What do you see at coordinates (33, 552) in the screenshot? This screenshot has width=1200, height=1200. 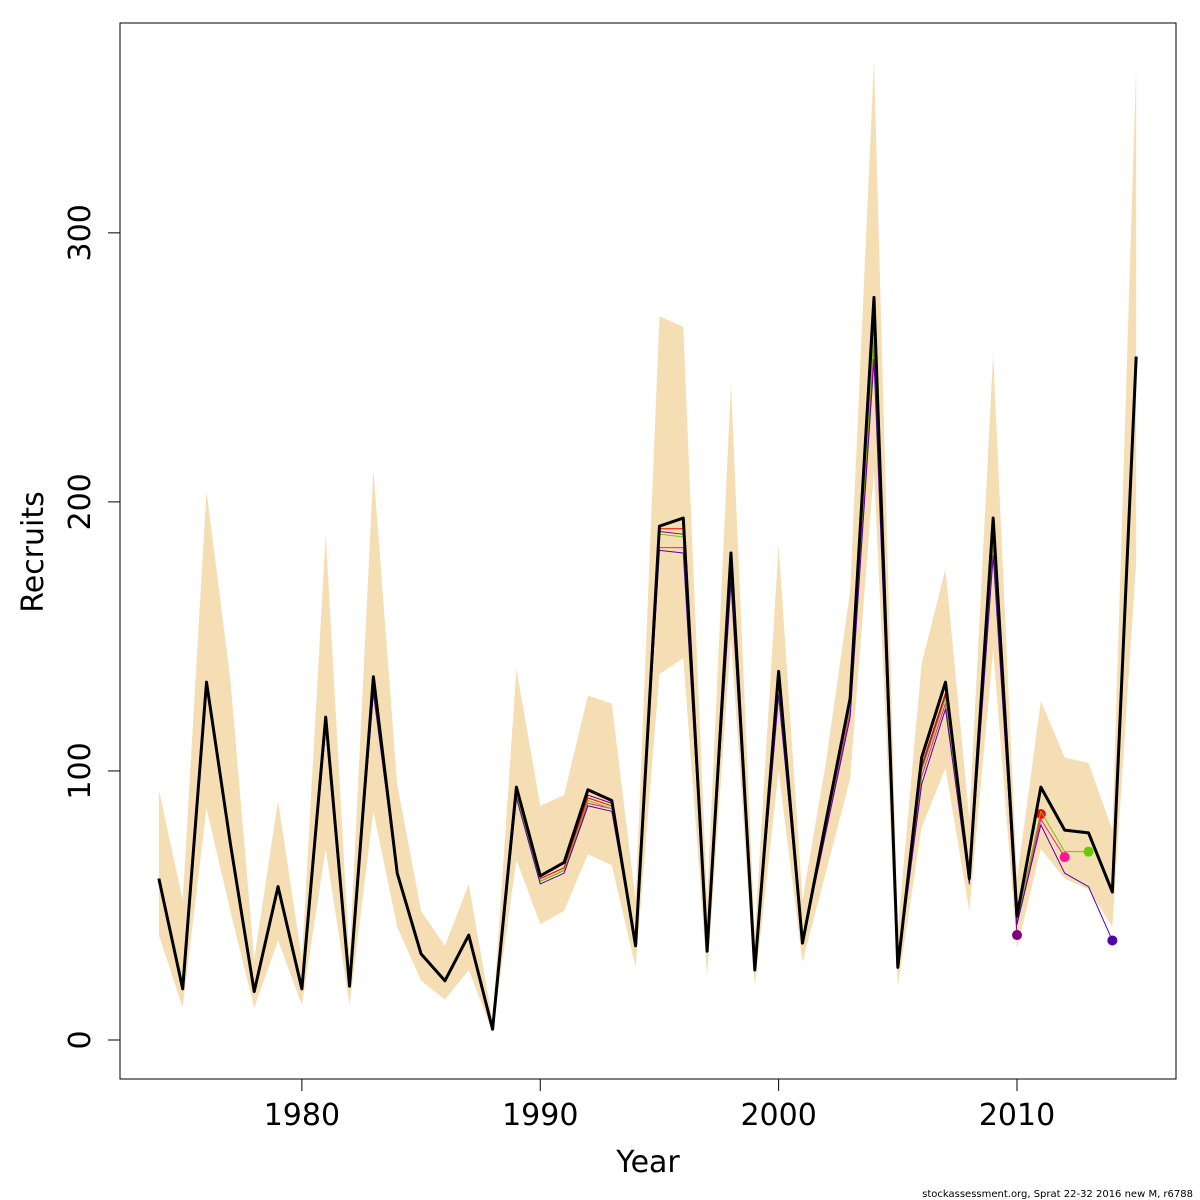 I see `y-axis-label: Recruits` at bounding box center [33, 552].